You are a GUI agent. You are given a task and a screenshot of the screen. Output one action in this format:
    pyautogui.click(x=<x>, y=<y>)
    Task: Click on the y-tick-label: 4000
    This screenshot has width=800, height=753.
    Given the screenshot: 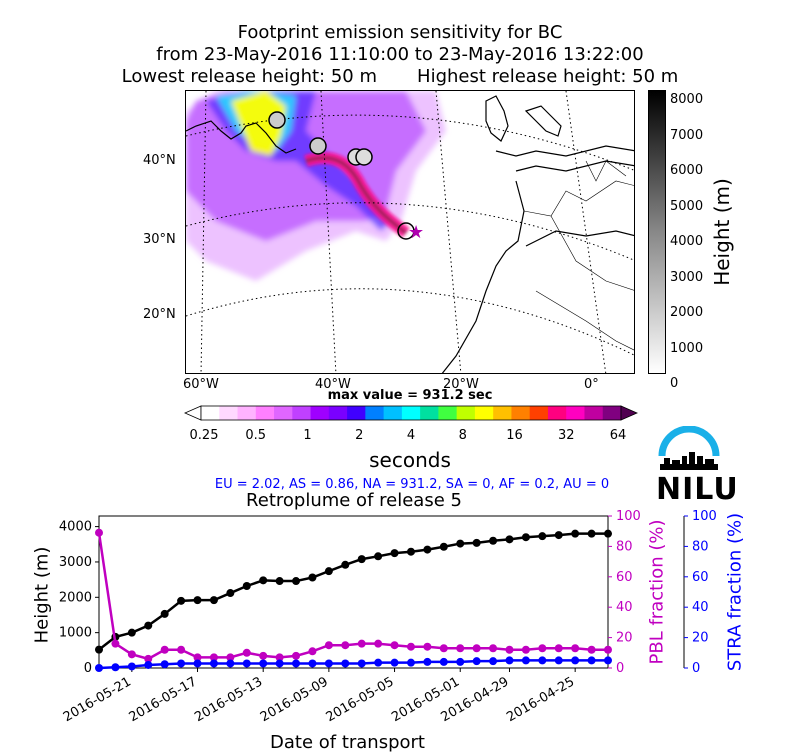 What is the action you would take?
    pyautogui.click(x=75, y=527)
    